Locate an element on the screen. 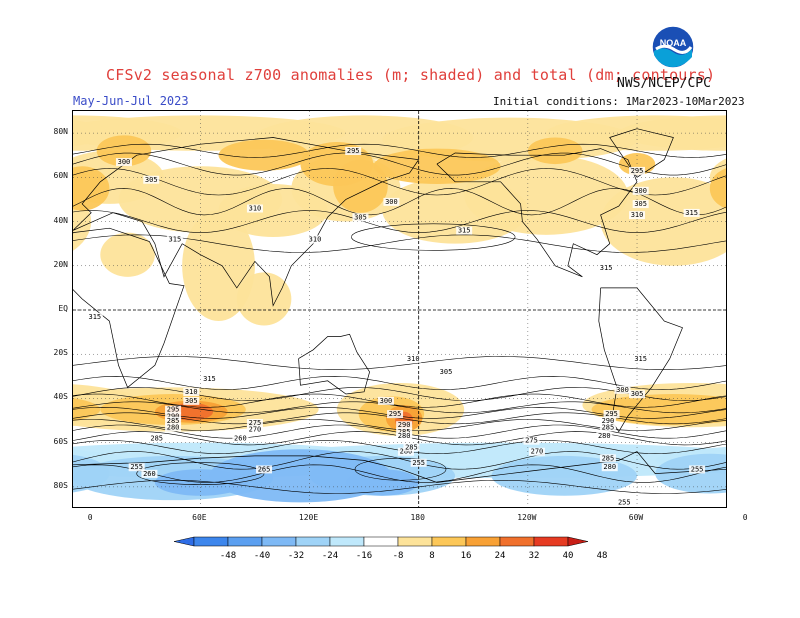 The width and height of the screenshot is (800, 618). agency-label: NWS/NCEP/CPC is located at coordinates (664, 83).